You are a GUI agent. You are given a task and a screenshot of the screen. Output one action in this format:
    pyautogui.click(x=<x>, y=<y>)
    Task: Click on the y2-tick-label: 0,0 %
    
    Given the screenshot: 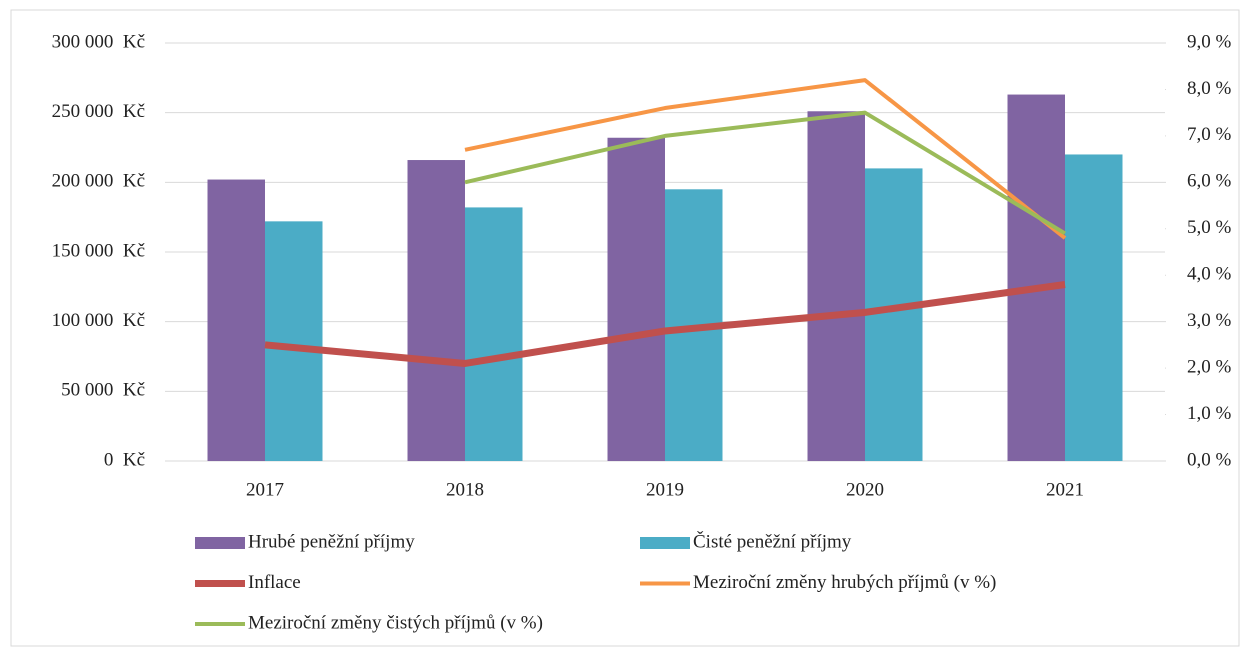 What is the action you would take?
    pyautogui.click(x=1209, y=459)
    